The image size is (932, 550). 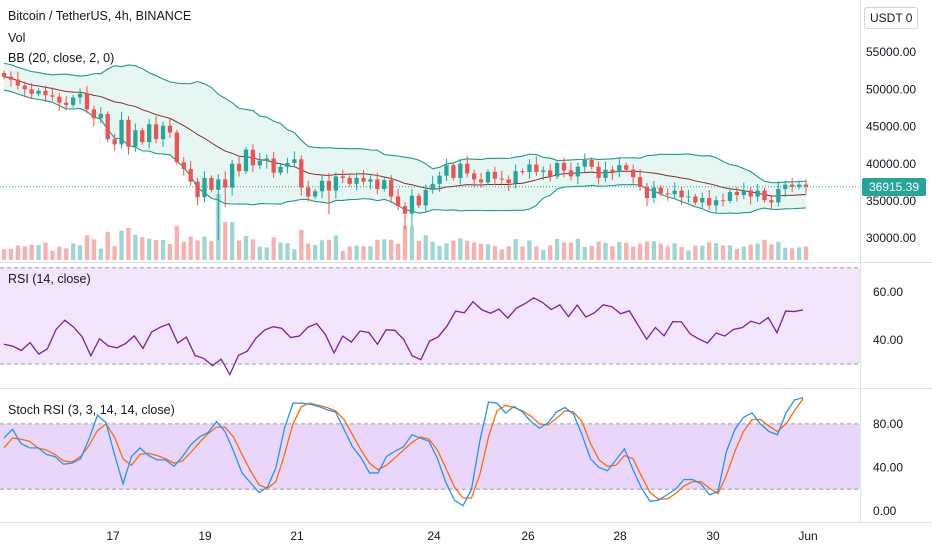 I want to click on last-price-label: 36915.39, so click(x=894, y=187).